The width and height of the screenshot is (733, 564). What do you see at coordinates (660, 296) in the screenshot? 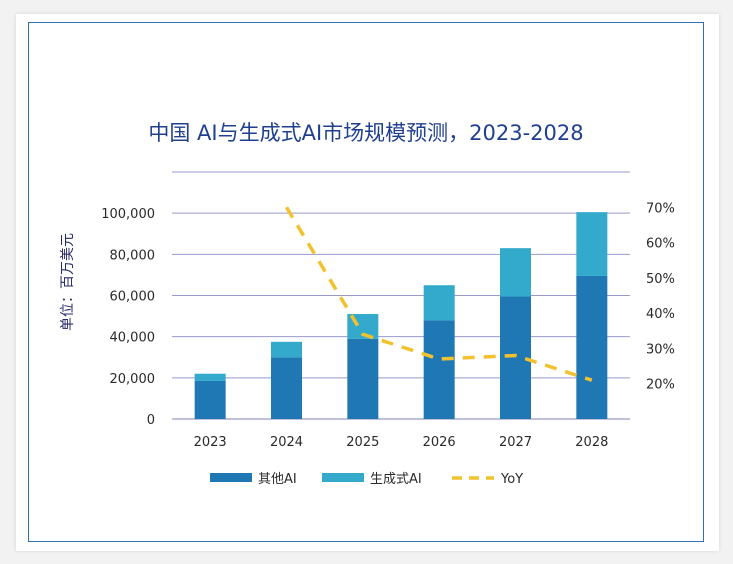
I see `y2-axis: 20% 30% 40% 50% 60% 70%` at bounding box center [660, 296].